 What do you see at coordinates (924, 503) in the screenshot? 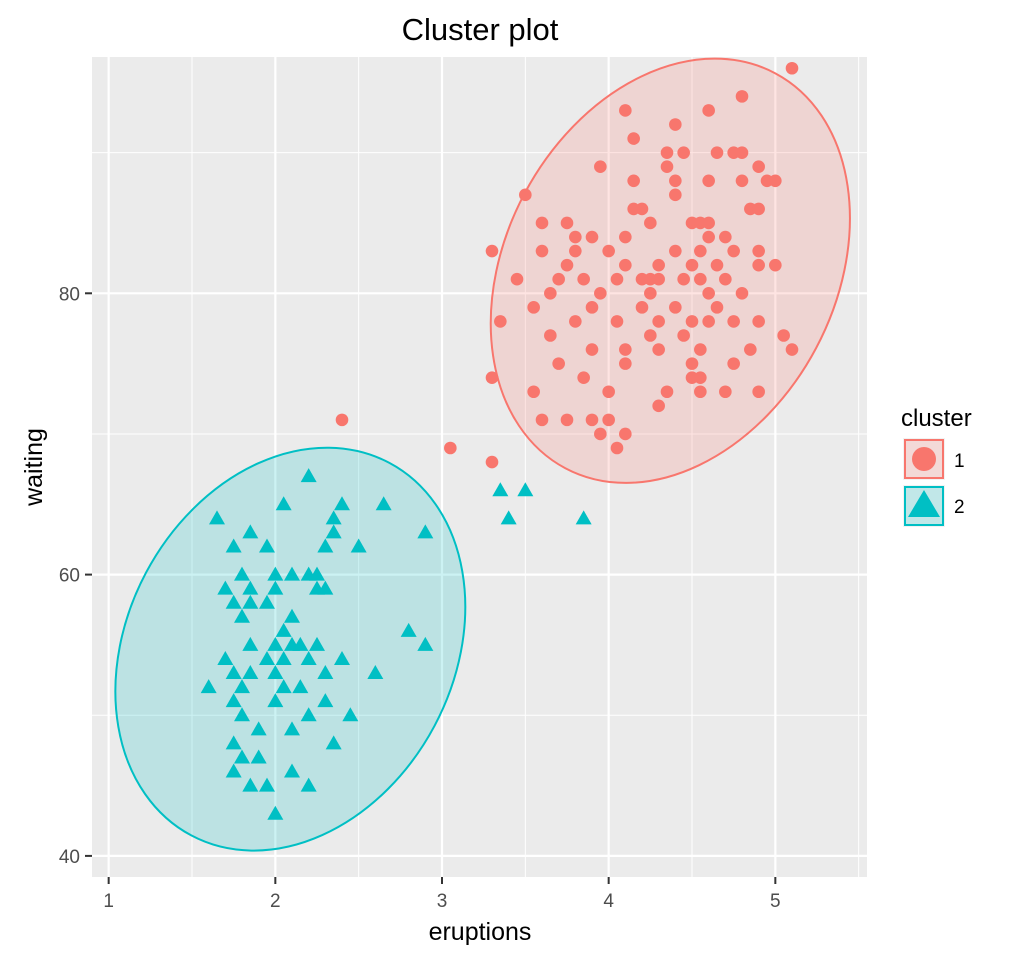
I see `legend-key-2-triangle-icon` at bounding box center [924, 503].